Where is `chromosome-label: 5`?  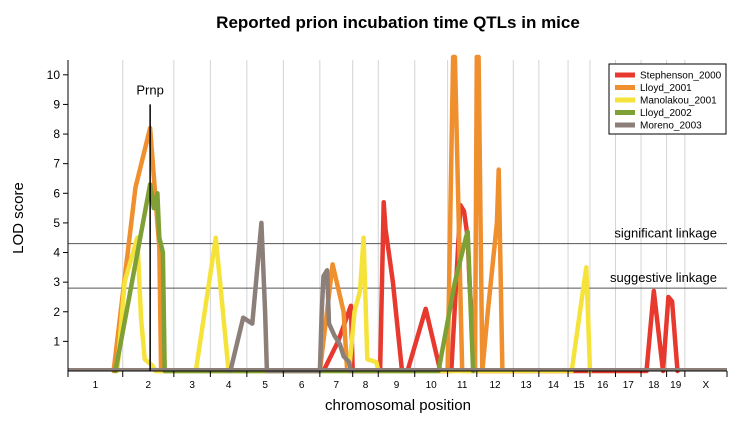 chromosome-label: 5 is located at coordinates (265, 385).